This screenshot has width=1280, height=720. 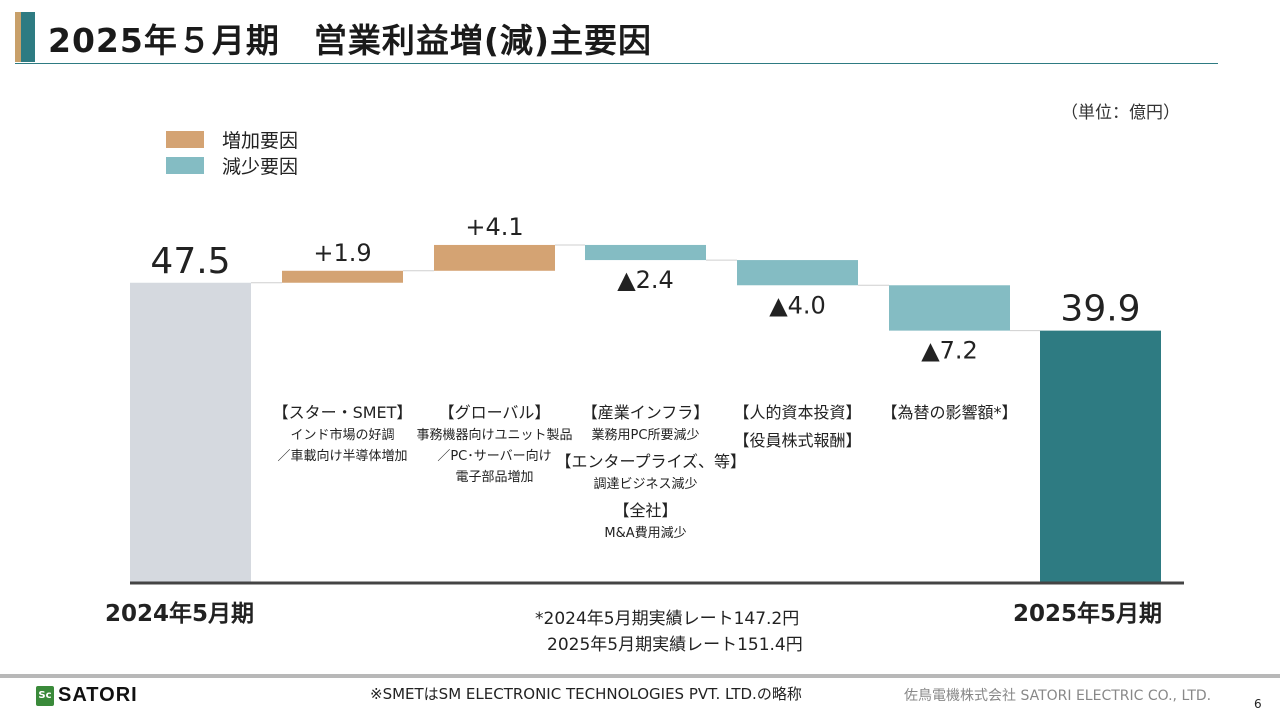 I want to click on legend-item-increase: 増加要因, so click(x=232, y=139).